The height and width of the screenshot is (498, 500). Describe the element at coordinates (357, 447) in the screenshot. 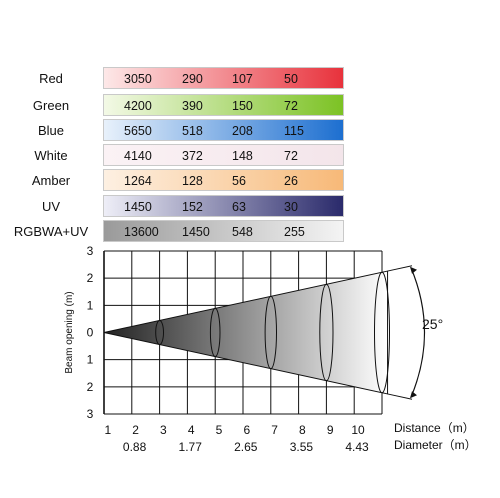

I see `diameter-tick-label: 4.43` at that location.